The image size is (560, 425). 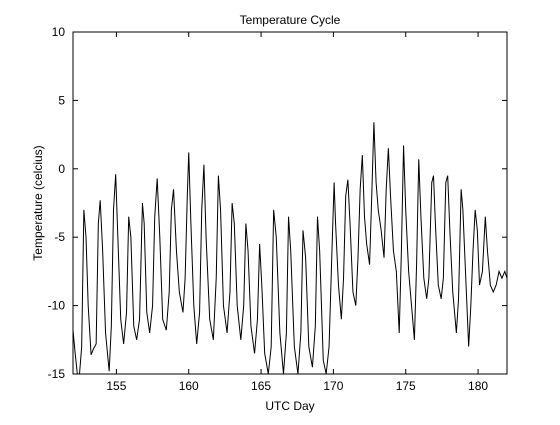 What do you see at coordinates (290, 20) in the screenshot?
I see `chart-title: Temperature Cycle` at bounding box center [290, 20].